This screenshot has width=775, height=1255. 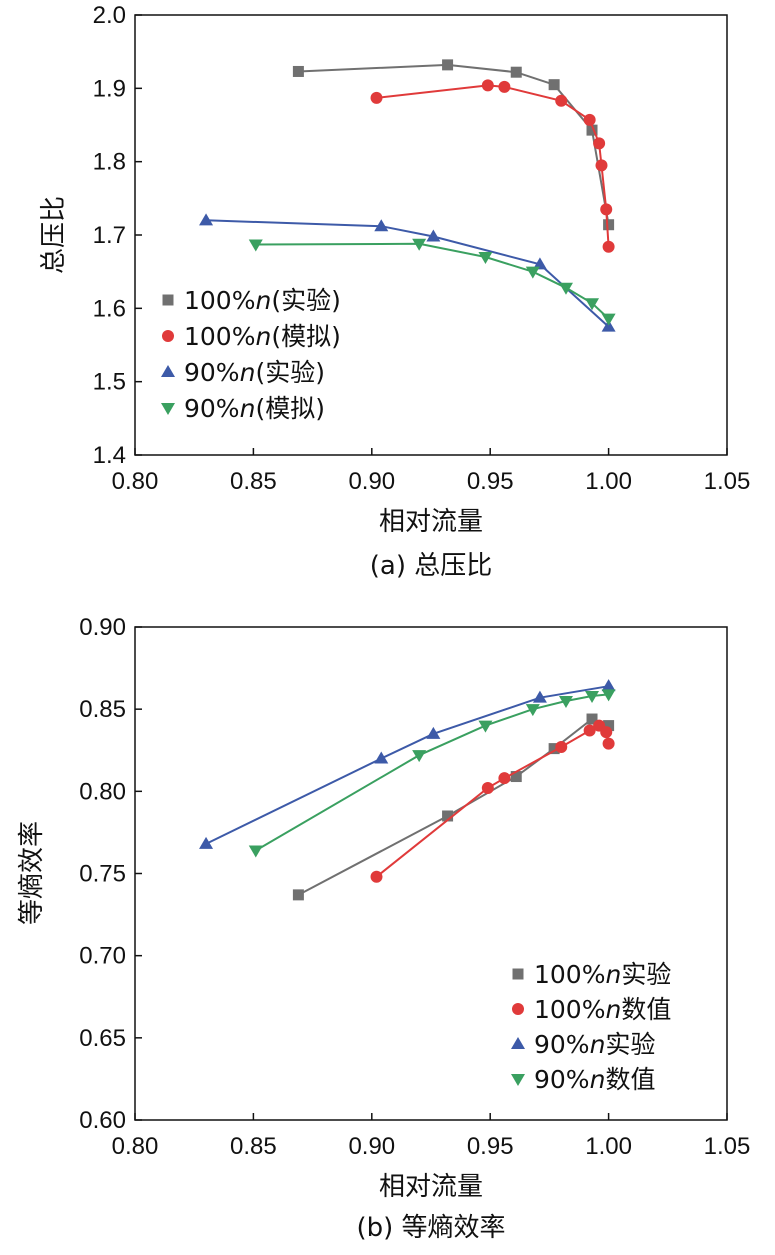 I want to click on panel-a-xlabel: 相对流量, so click(x=431, y=522).